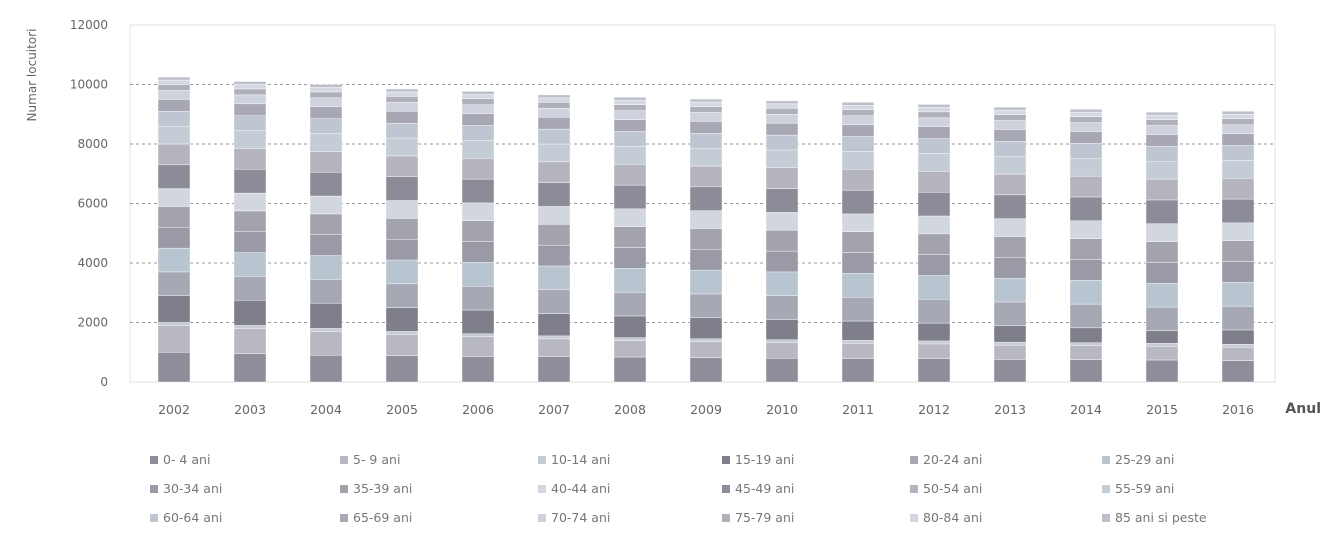 Image resolution: width=1324 pixels, height=541 pixels. Describe the element at coordinates (1138, 459) in the screenshot. I see `legend-item: 25-29 ani` at that location.